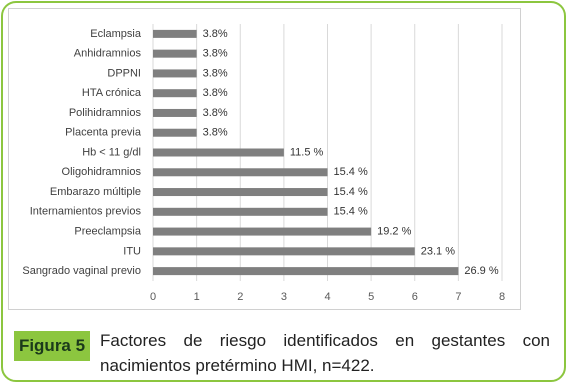 This screenshot has height=384, width=568. What do you see at coordinates (284, 297) in the screenshot?
I see `x-tick-label: 3` at bounding box center [284, 297].